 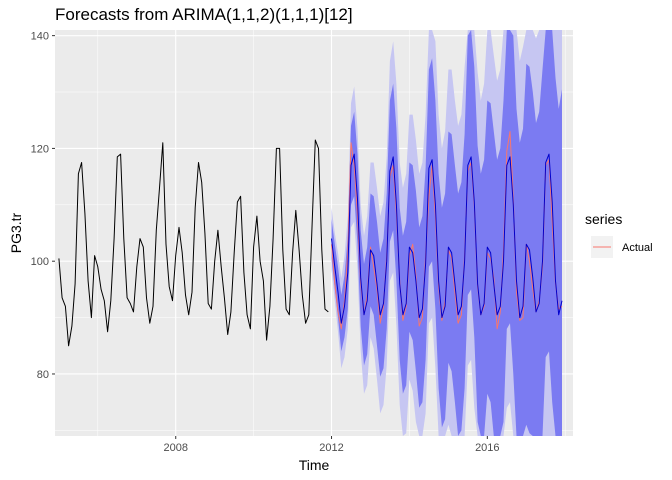 I want to click on y-tick-label: 100, so click(x=40, y=262).